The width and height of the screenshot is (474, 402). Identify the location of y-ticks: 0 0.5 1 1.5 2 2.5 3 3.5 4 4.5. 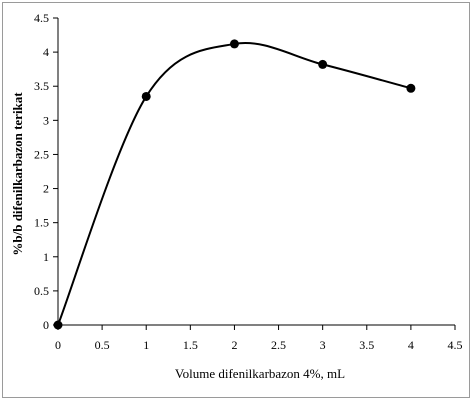
(46, 171).